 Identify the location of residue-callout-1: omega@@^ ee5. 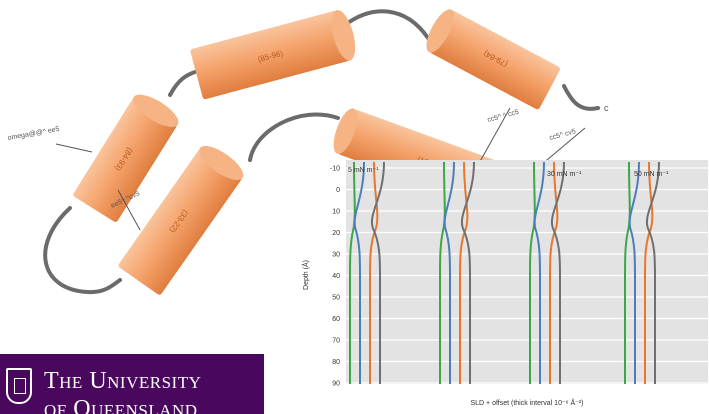
(33, 134).